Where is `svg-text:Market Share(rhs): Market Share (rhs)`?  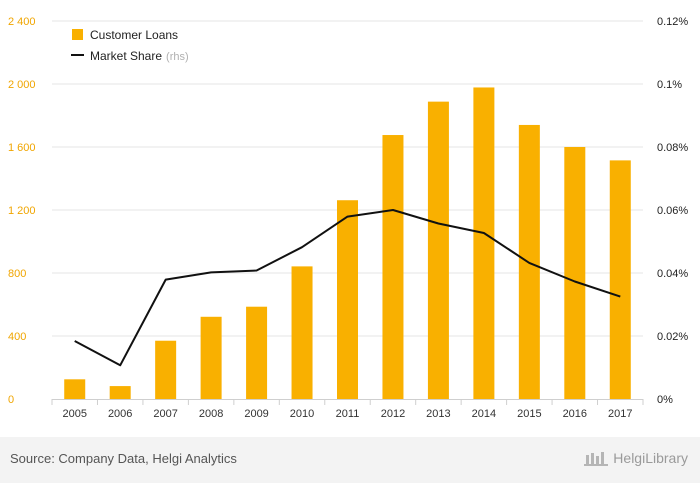 svg-text:Market Share(rhs): Market Share (rhs) is located at coordinates (139, 56).